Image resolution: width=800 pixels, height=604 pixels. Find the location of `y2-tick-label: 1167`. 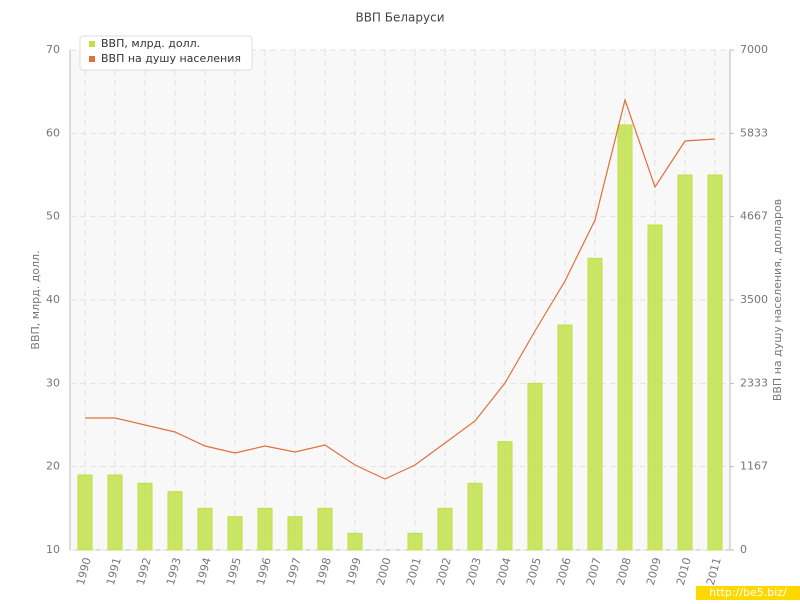

y2-tick-label: 1167 is located at coordinates (754, 466).